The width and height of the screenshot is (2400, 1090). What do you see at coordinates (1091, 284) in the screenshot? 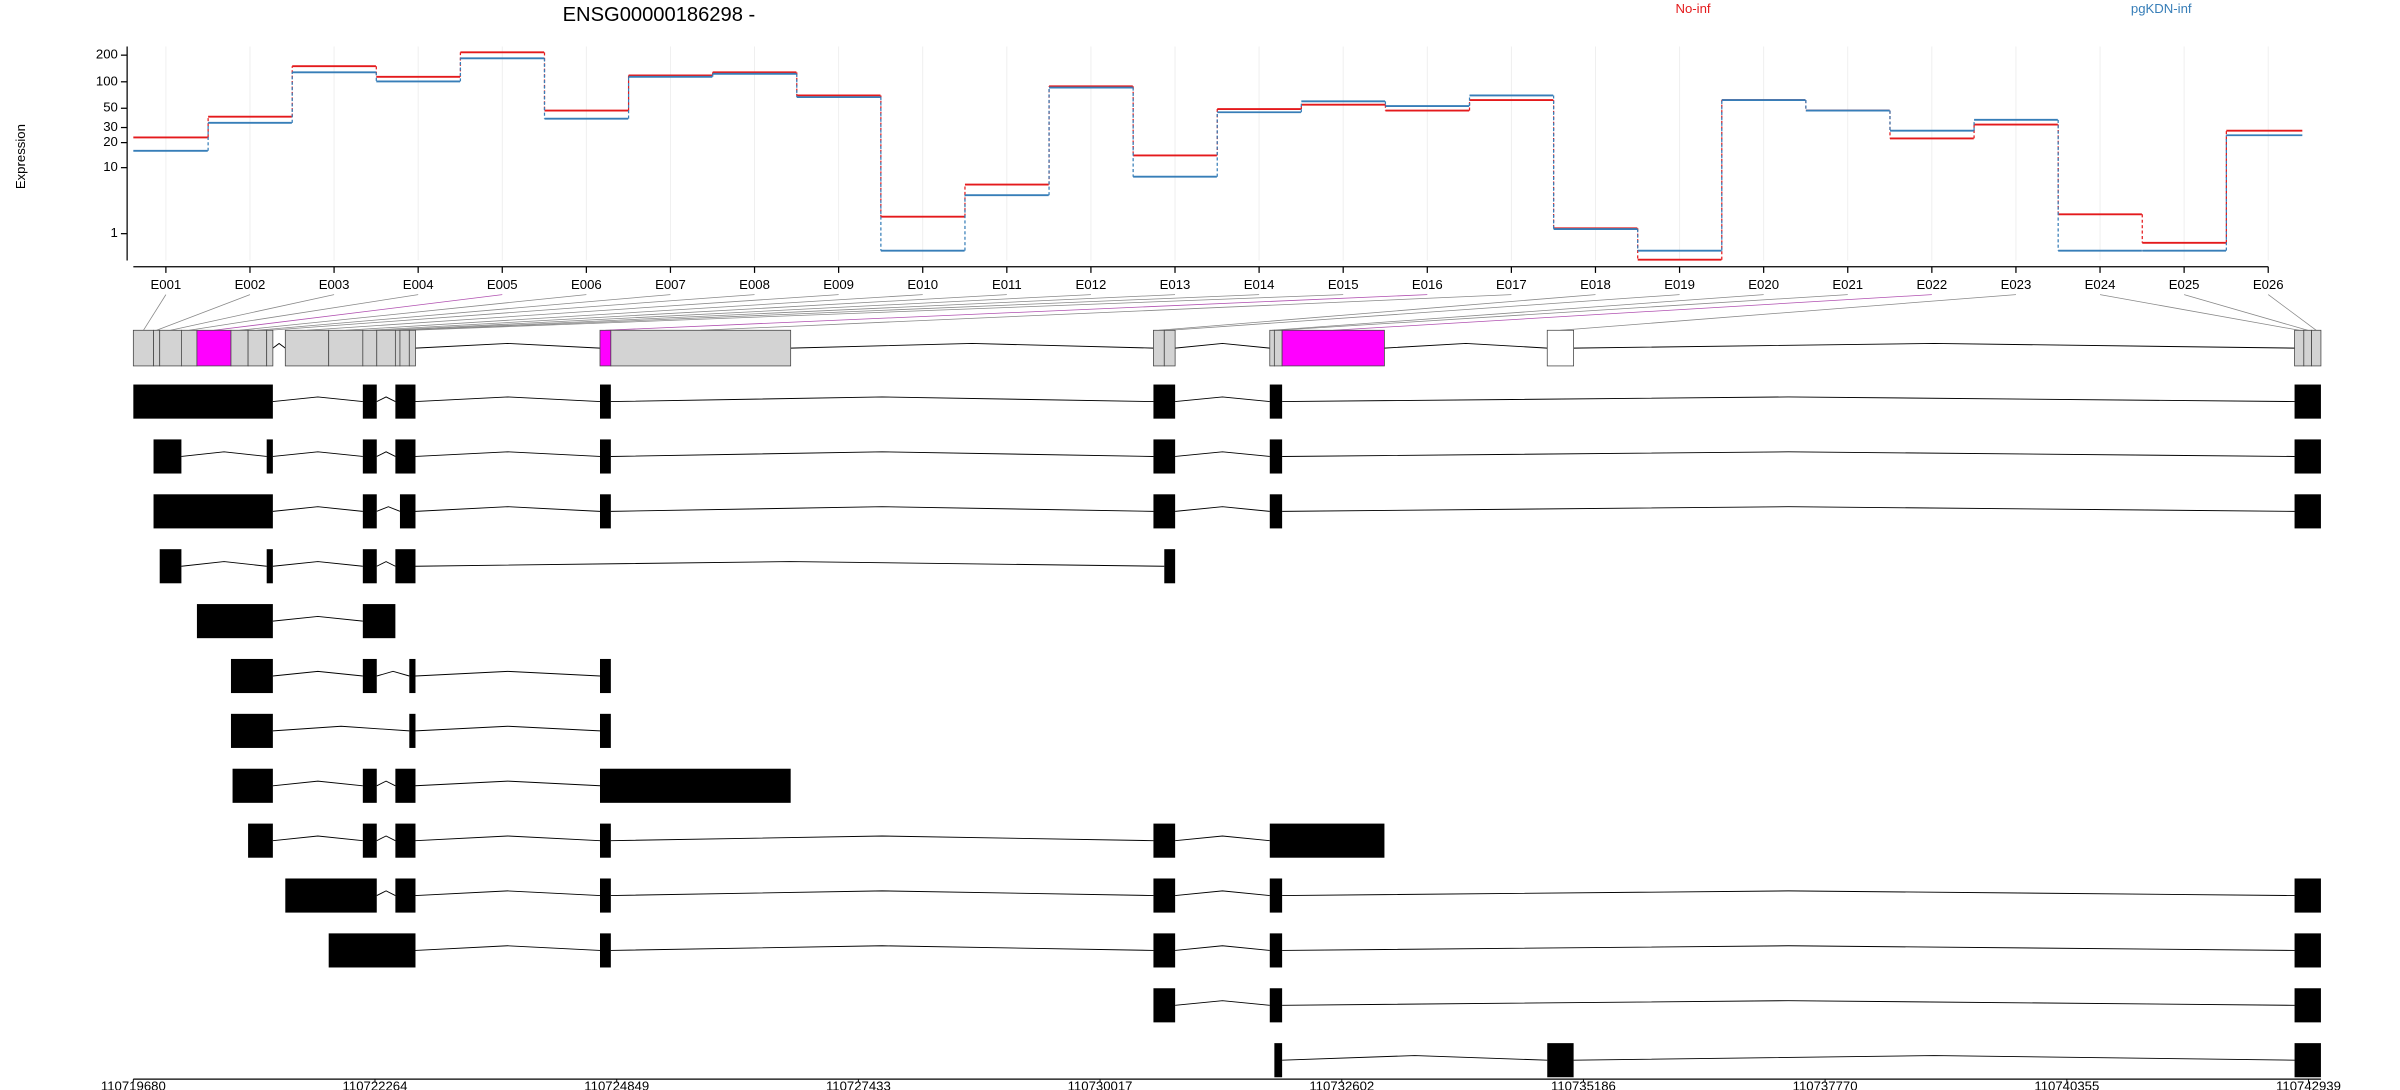
I see `x-tick-label: E012` at bounding box center [1091, 284].